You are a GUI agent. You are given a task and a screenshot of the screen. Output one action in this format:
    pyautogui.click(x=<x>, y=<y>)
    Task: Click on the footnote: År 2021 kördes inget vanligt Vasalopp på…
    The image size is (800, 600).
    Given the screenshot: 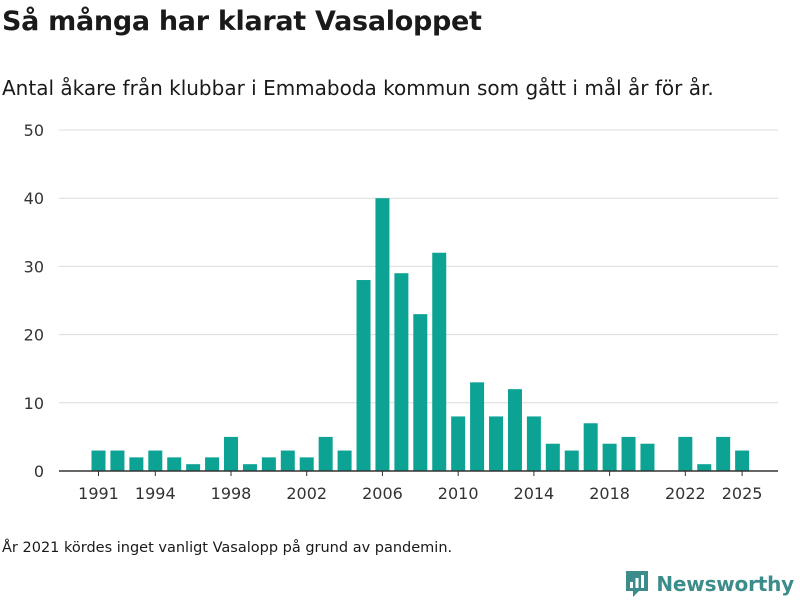 What is the action you would take?
    pyautogui.click(x=227, y=548)
    